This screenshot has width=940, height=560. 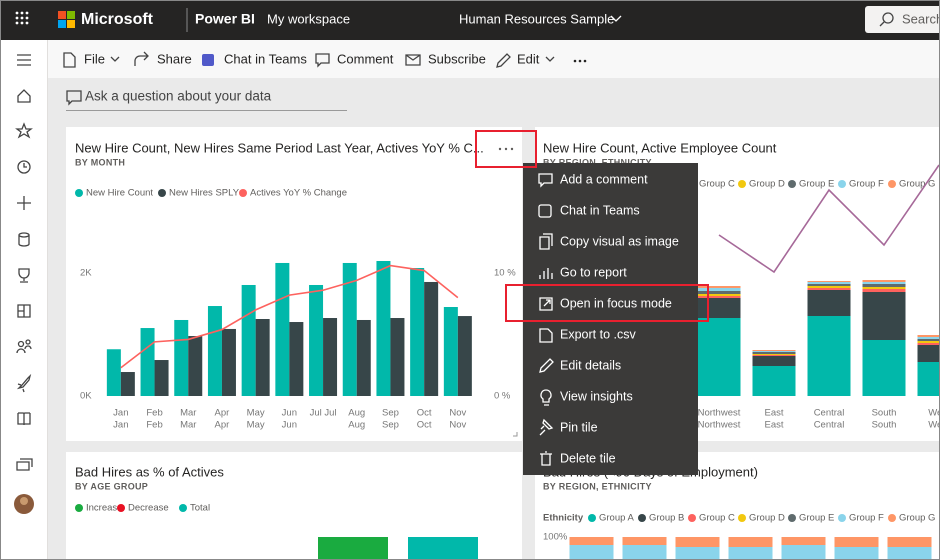 I want to click on menu-item: Pin tile, so click(x=579, y=427).